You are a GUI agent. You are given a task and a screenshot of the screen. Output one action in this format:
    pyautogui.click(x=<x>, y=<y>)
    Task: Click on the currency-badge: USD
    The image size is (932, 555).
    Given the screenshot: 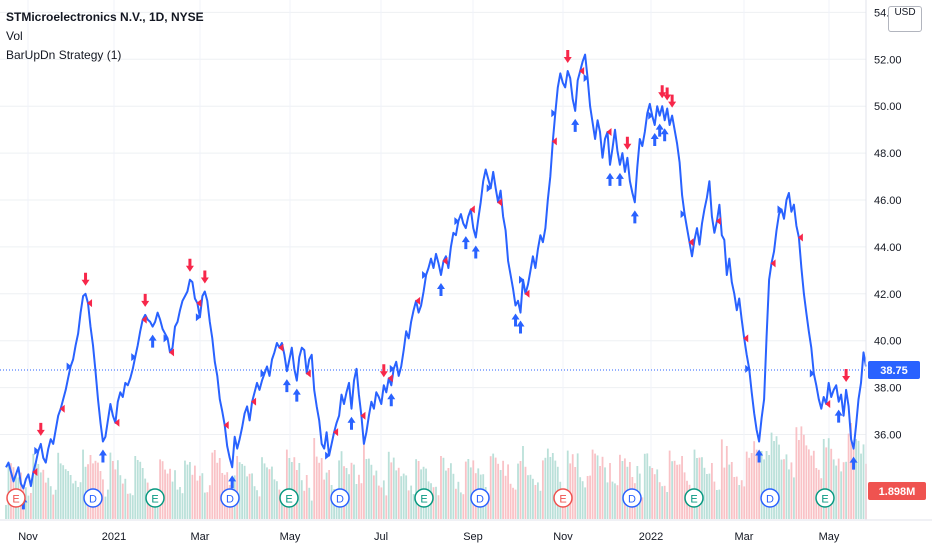 What is the action you would take?
    pyautogui.click(x=905, y=19)
    